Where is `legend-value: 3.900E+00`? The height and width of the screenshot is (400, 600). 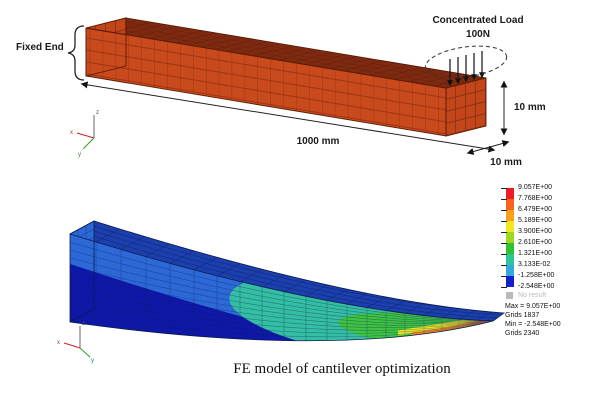
legend-value: 3.900E+00 is located at coordinates (535, 231).